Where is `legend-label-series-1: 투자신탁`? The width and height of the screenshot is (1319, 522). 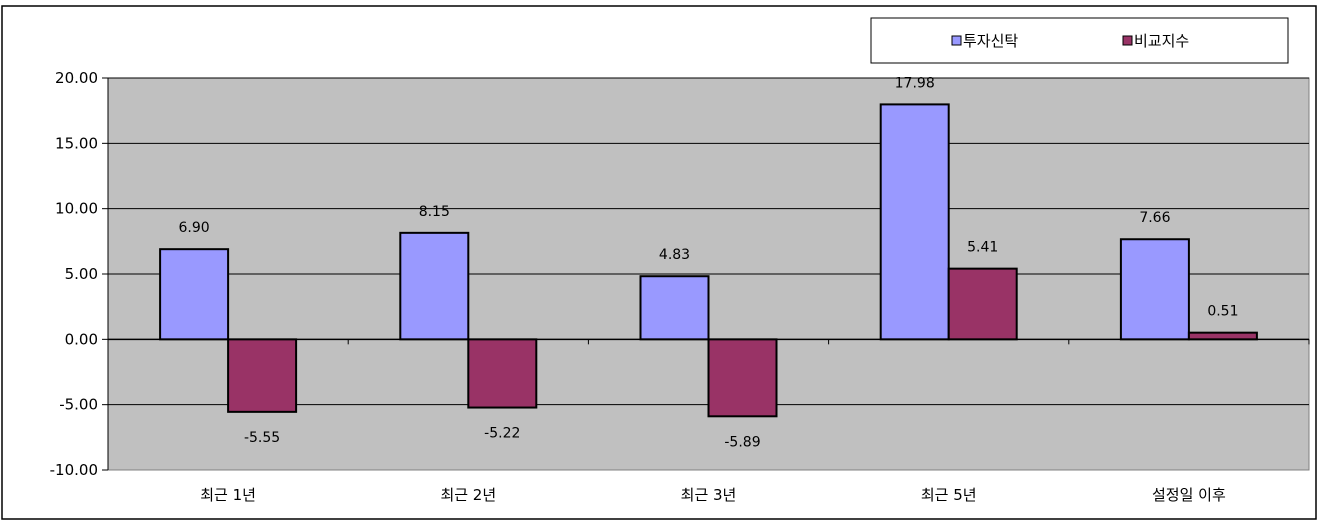 legend-label-series-1: 투자신탁 is located at coordinates (990, 41).